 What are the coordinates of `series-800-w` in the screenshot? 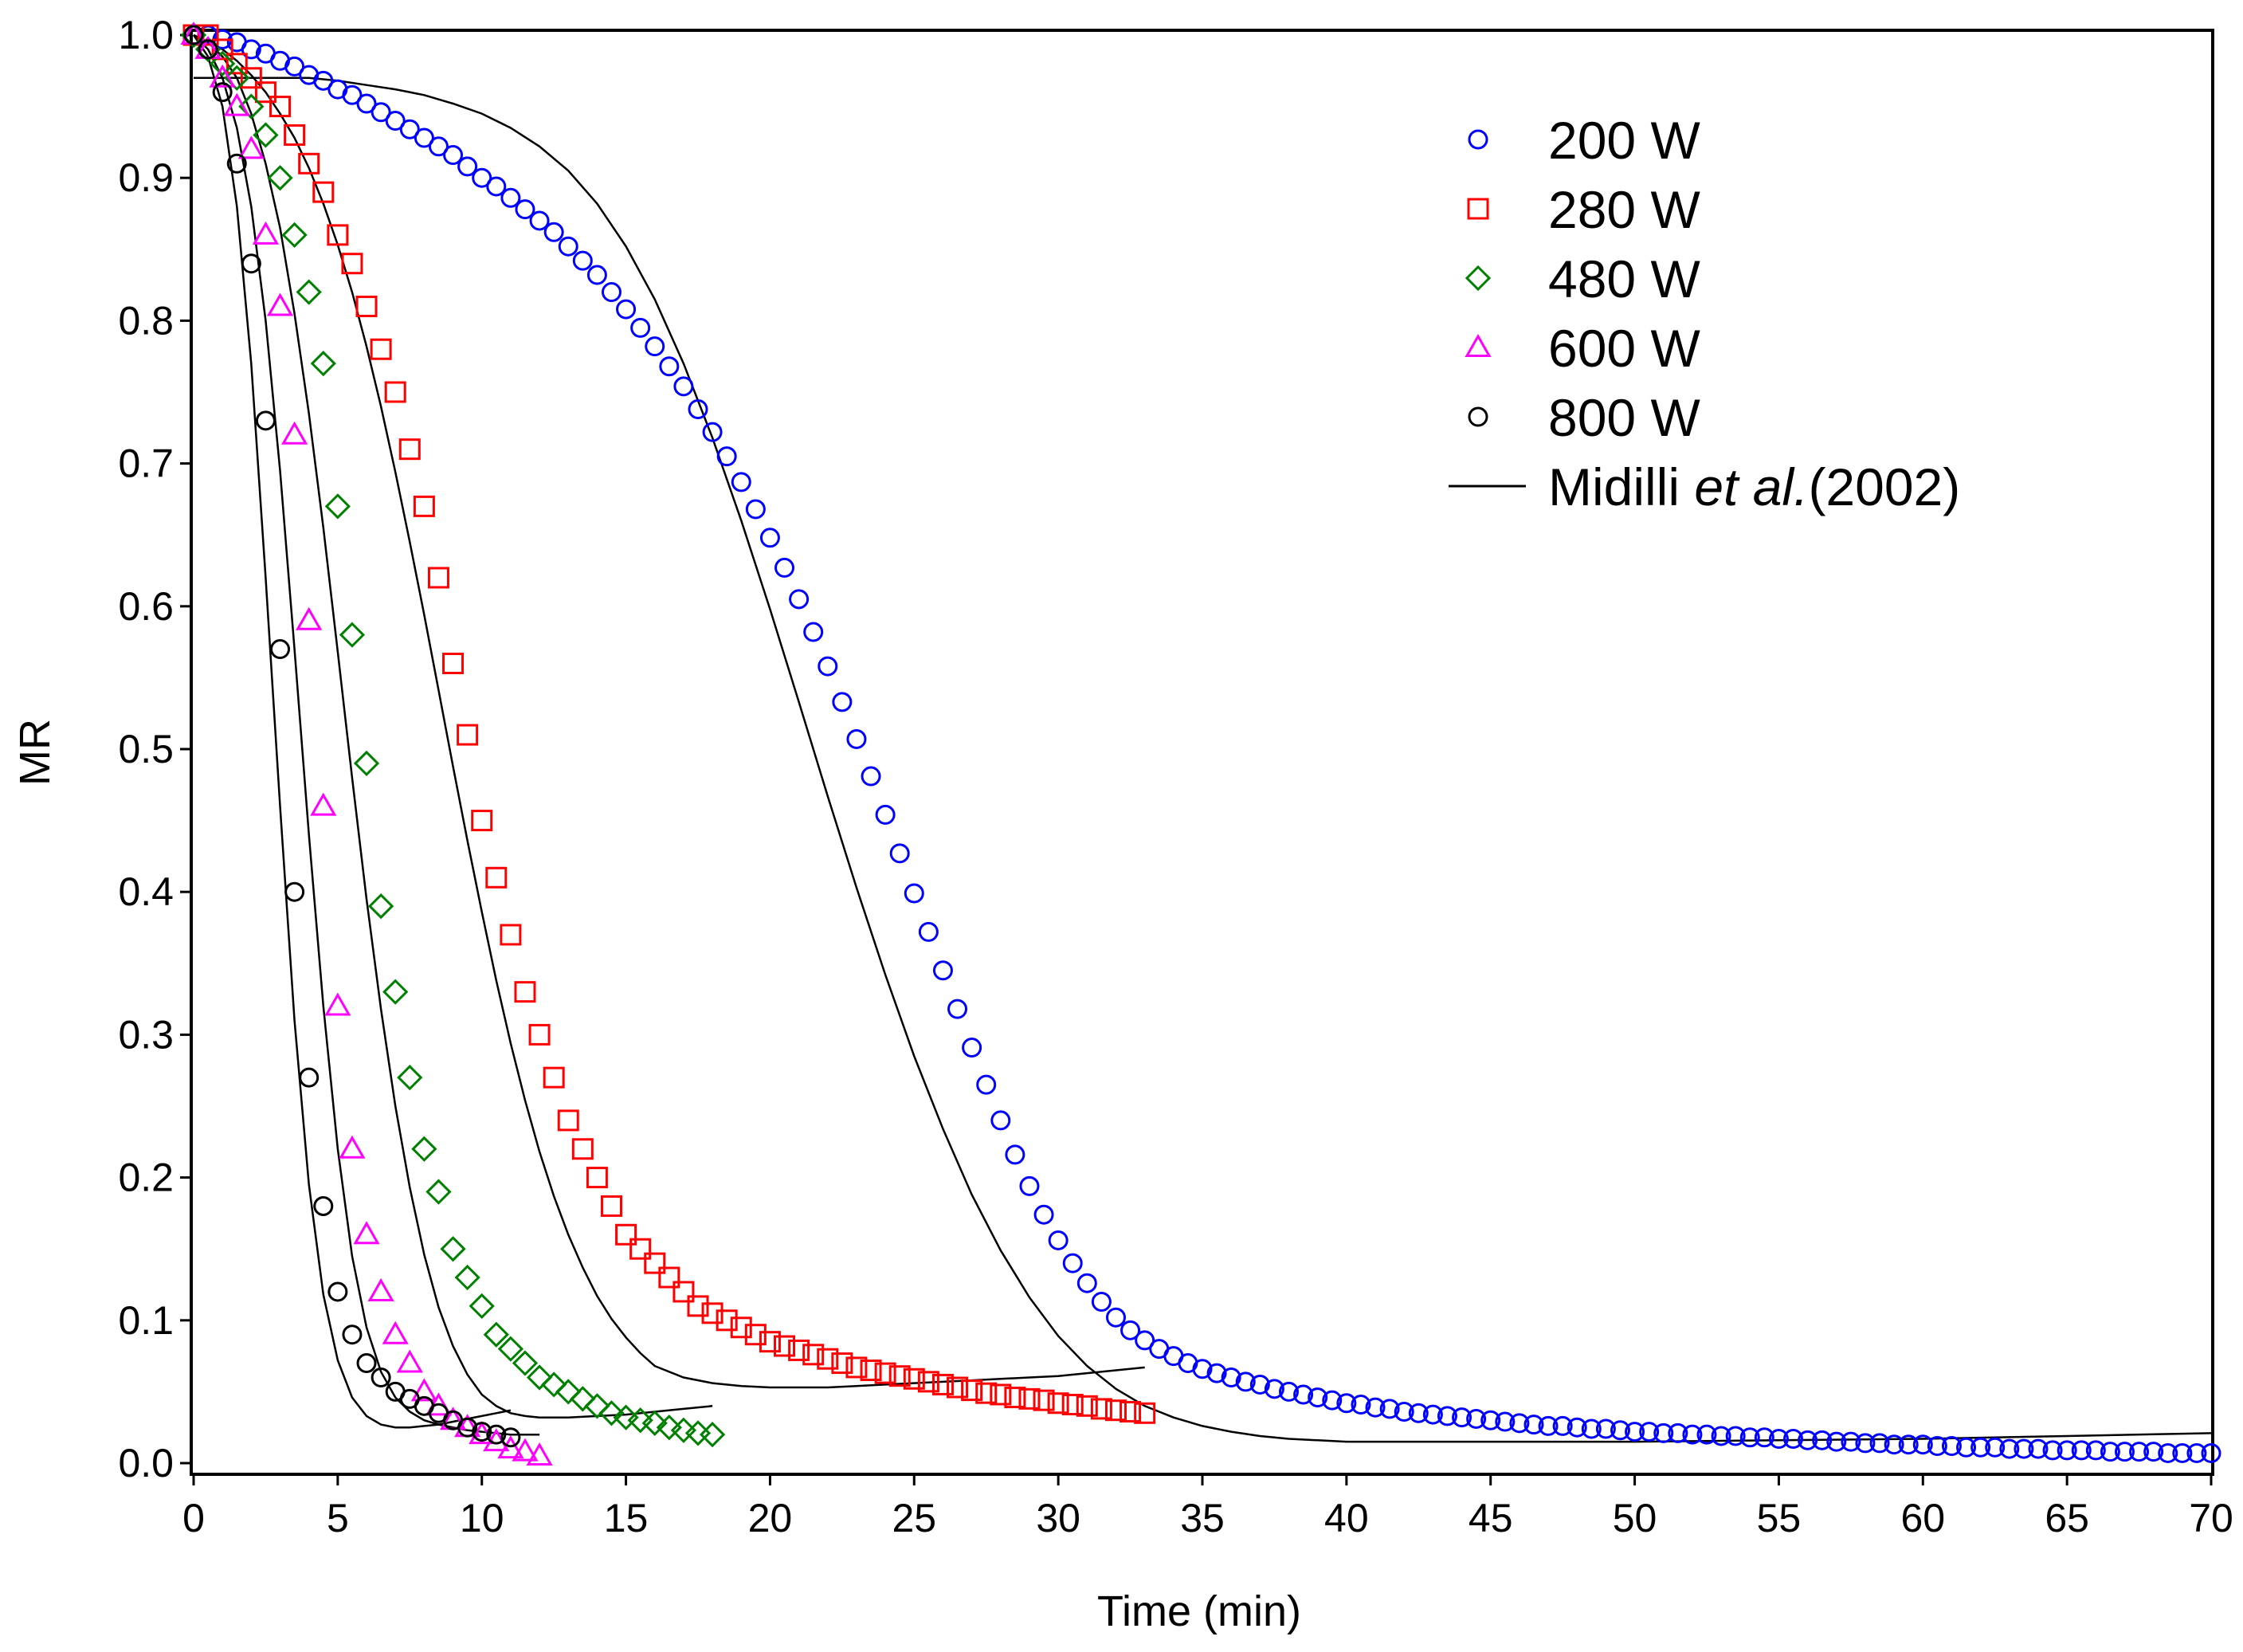 It's located at (352, 736).